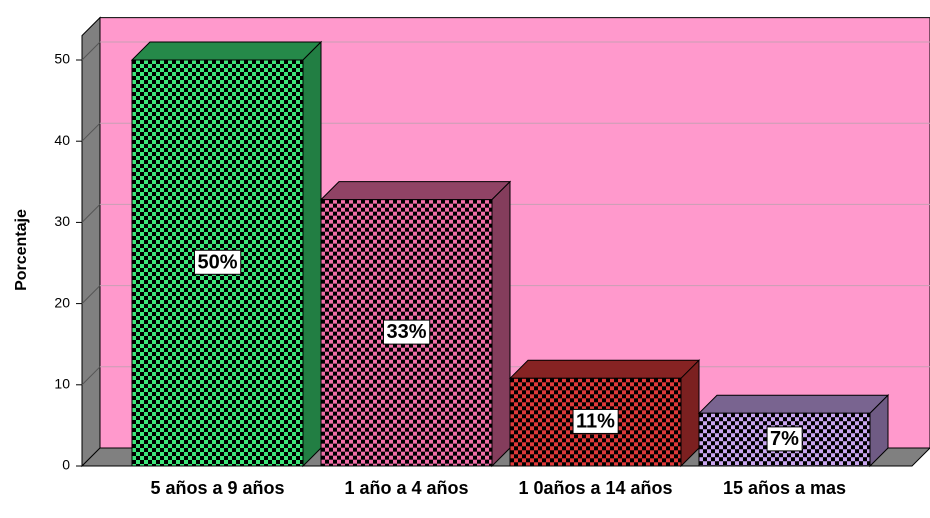 This screenshot has height=518, width=930. Describe the element at coordinates (784, 488) in the screenshot. I see `x-tick-label: 15 años a mas` at that location.